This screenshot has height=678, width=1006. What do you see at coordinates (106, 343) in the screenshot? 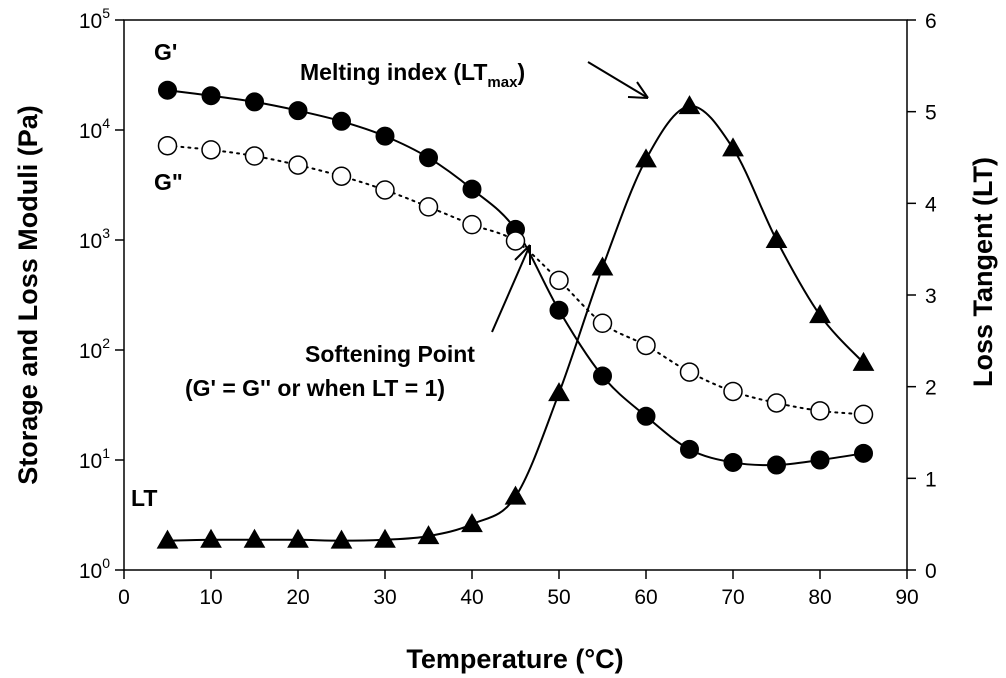
I see `tick-exponent: 2` at bounding box center [106, 343].